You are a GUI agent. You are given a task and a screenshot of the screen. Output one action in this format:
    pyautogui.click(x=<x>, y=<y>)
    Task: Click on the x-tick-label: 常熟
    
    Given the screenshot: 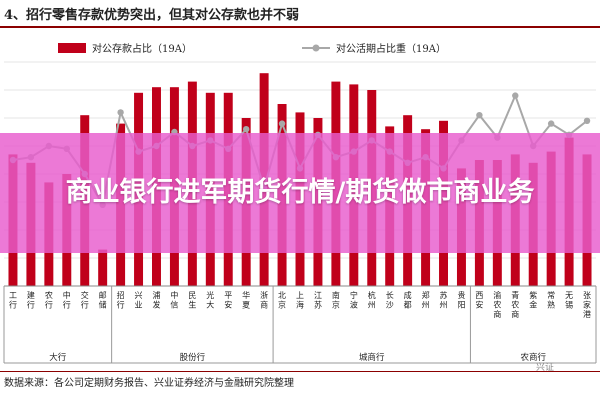 What is the action you would take?
    pyautogui.click(x=551, y=300)
    